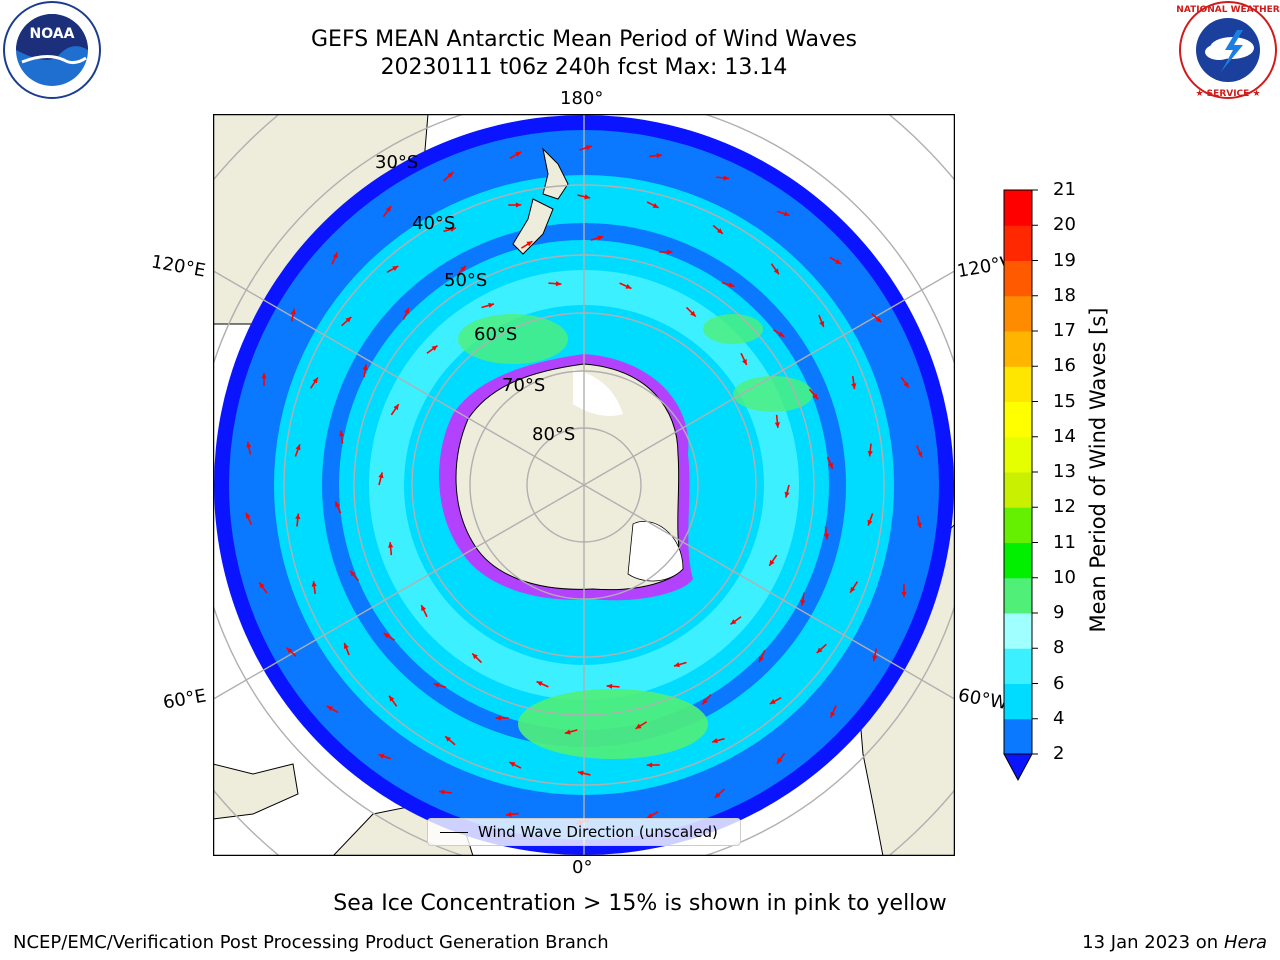 Image resolution: width=1280 pixels, height=960 pixels. What do you see at coordinates (582, 98) in the screenshot?
I see `lon-label-top: 180°` at bounding box center [582, 98].